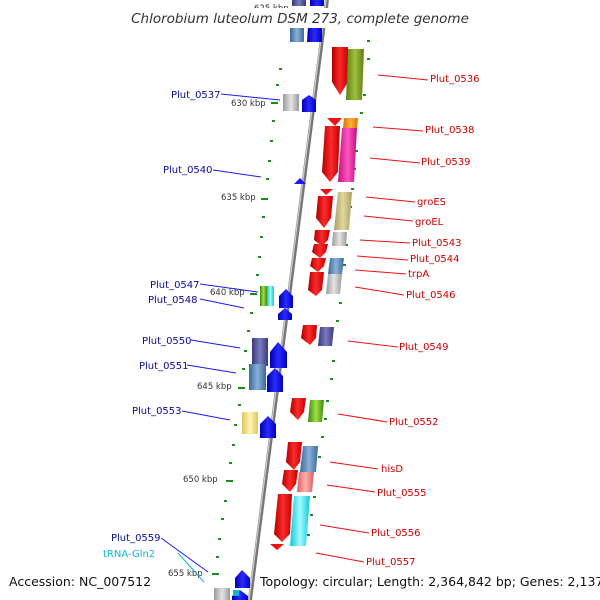  What do you see at coordinates (431, 295) in the screenshot?
I see `label-plut-0546: Plut_0546` at bounding box center [431, 295].